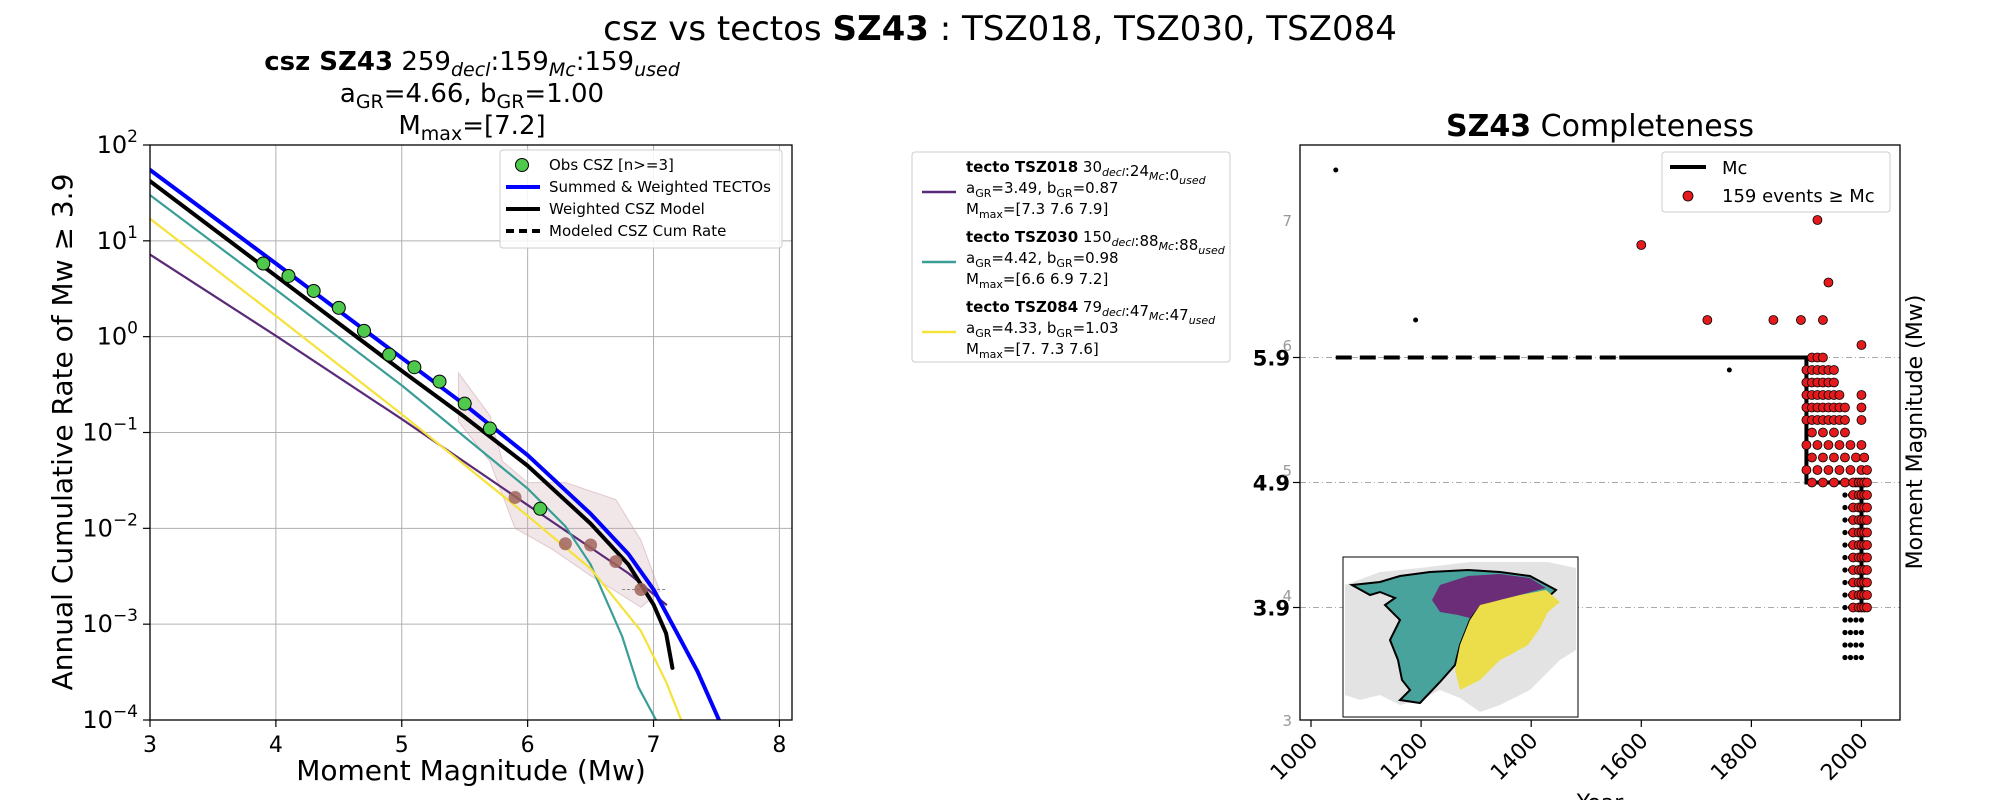  Describe the element at coordinates (276, 745) in the screenshot. I see `gr-x-tick-label: 4` at that location.